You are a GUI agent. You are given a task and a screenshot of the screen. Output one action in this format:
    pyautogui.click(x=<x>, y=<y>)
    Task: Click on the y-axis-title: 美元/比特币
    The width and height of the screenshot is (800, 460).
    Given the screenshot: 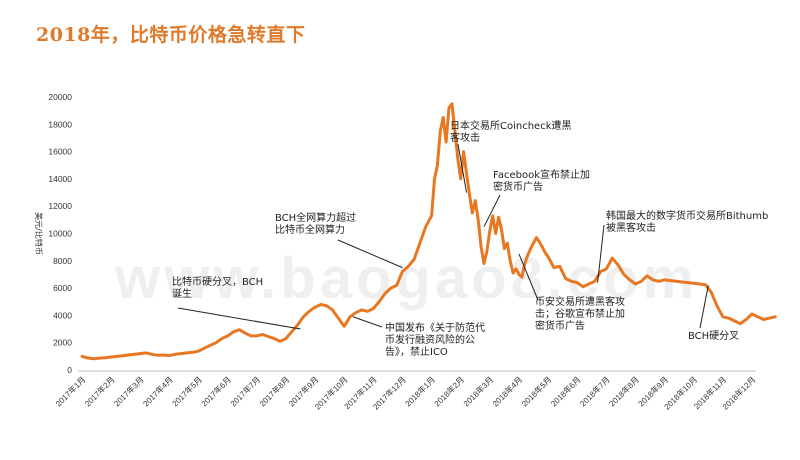 What is the action you would take?
    pyautogui.click(x=39, y=233)
    